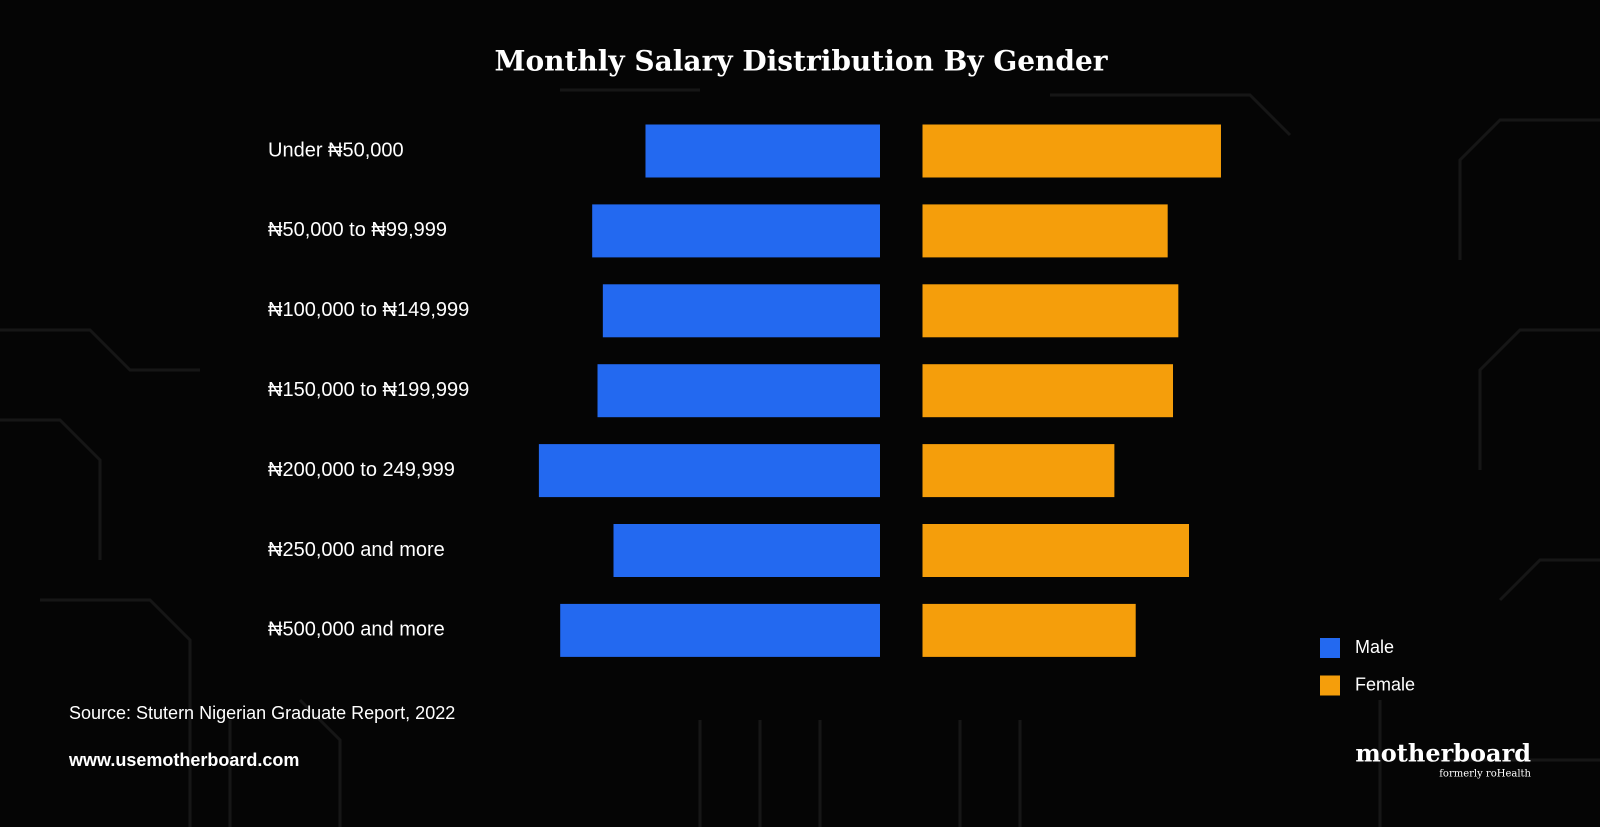  Describe the element at coordinates (361, 470) in the screenshot. I see `category-label: ₦200,000 to 249,999` at that location.